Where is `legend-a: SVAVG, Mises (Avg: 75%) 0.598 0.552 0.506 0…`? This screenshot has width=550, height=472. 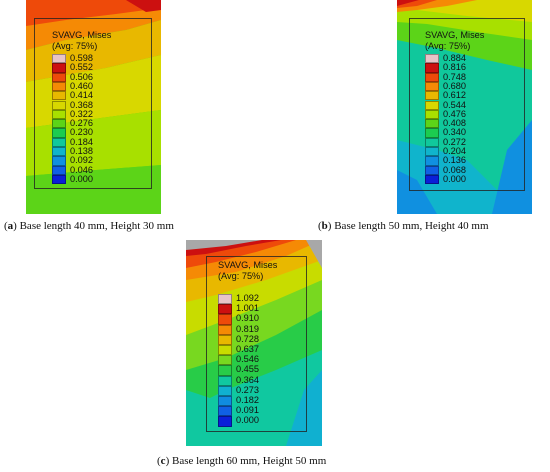
legend-a: SVAVG, Mises (Avg: 75%) 0.598 0.552 0.506 0… is located at coordinates (97, 110).